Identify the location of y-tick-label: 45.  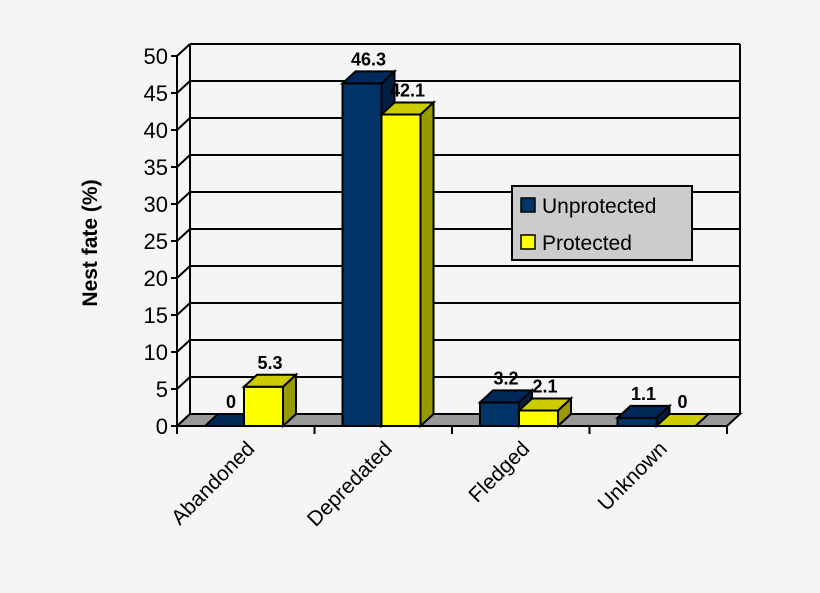
(156, 93).